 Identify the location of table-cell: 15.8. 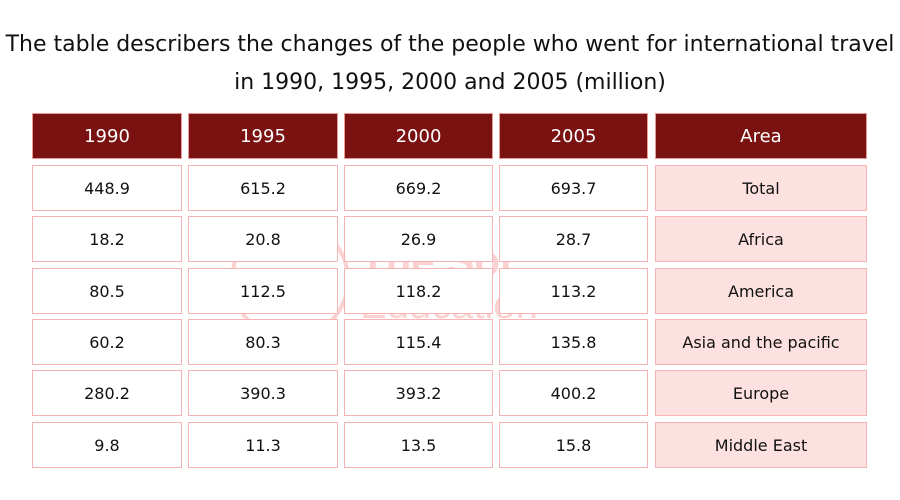
(573, 445).